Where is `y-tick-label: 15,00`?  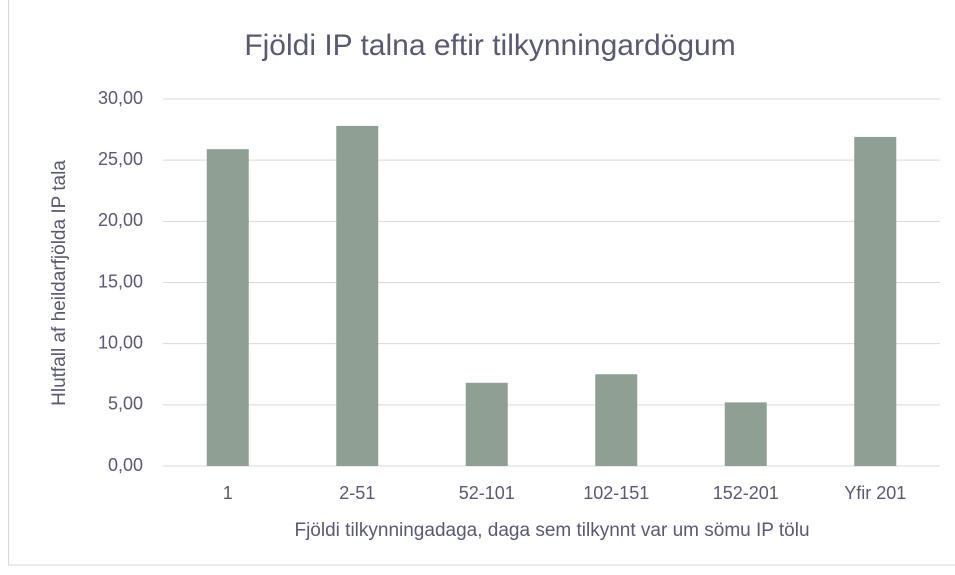 y-tick-label: 15,00 is located at coordinates (120, 281).